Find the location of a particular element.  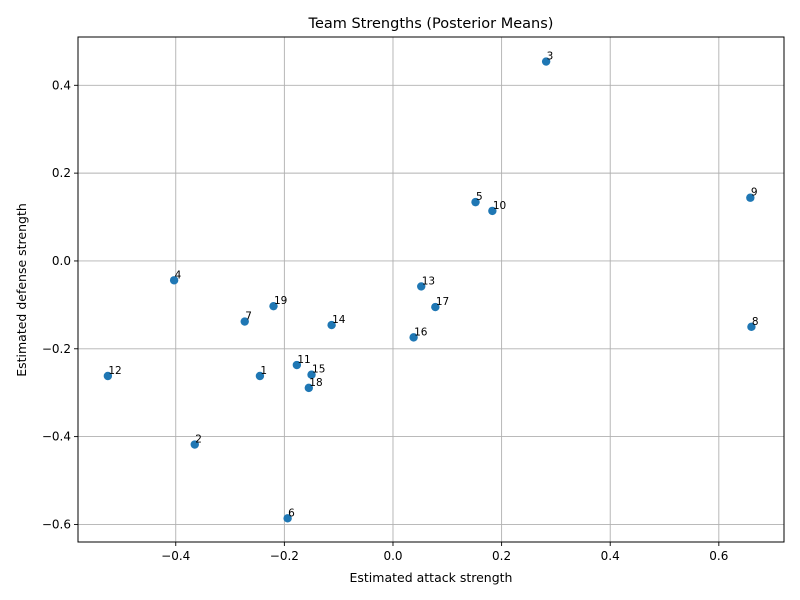

x-tick-label: 0.2 is located at coordinates (501, 556).